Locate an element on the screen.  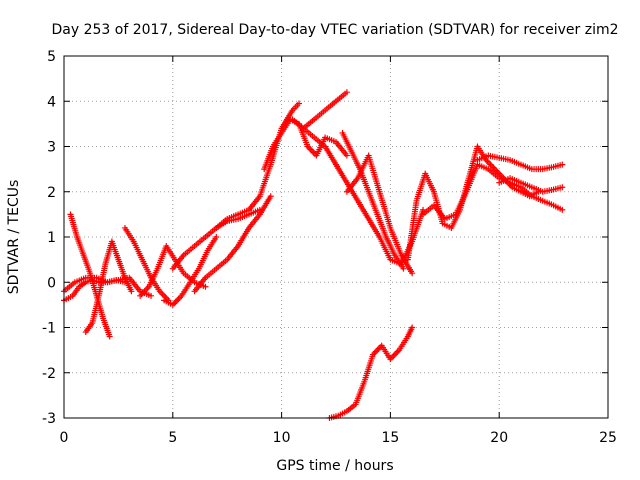
series-sat-t is located at coordinates (531, 185).